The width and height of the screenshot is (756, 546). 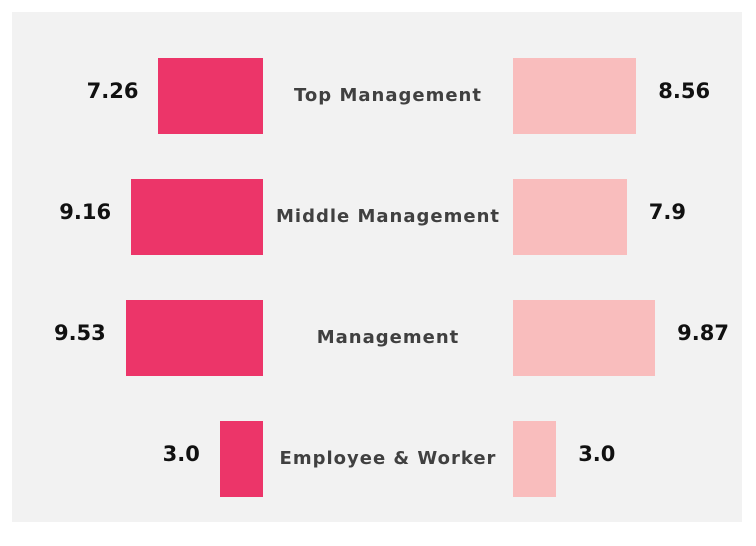 What do you see at coordinates (684, 91) in the screenshot?
I see `value-label: 8.56` at bounding box center [684, 91].